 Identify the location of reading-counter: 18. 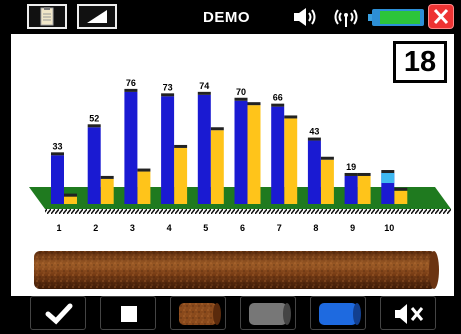
(420, 62).